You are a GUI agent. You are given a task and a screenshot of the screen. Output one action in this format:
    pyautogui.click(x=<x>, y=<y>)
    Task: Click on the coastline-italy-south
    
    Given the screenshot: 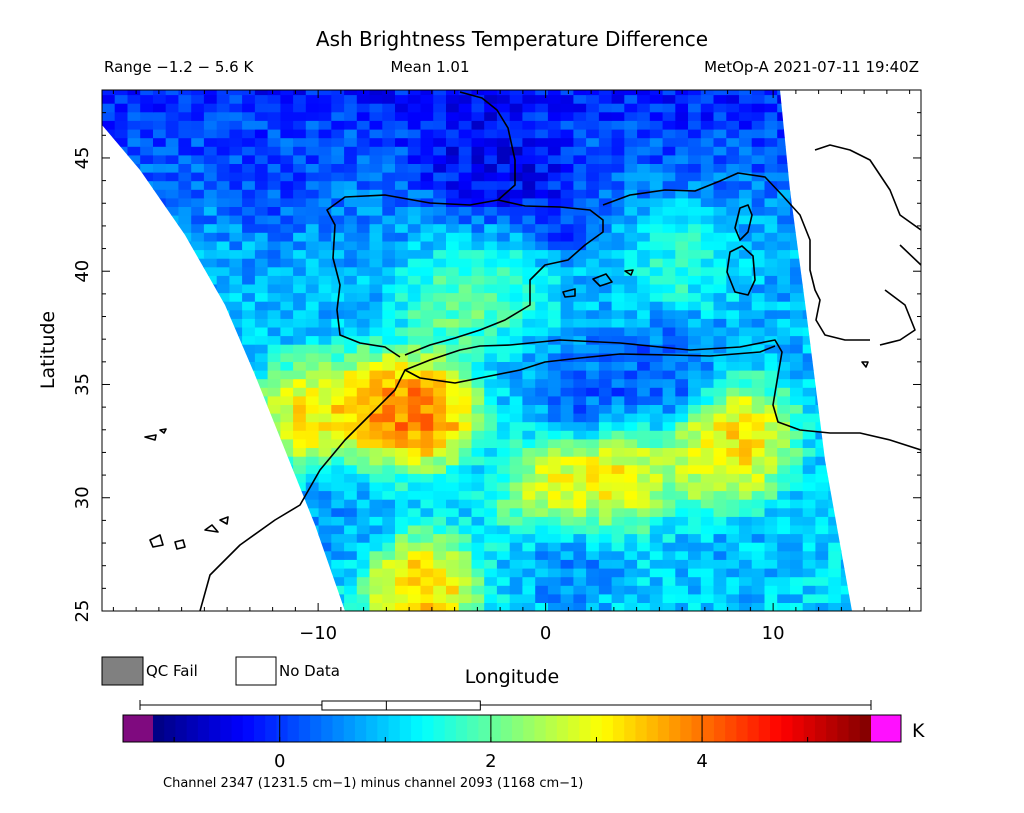 What is the action you would take?
    pyautogui.click(x=910, y=255)
    